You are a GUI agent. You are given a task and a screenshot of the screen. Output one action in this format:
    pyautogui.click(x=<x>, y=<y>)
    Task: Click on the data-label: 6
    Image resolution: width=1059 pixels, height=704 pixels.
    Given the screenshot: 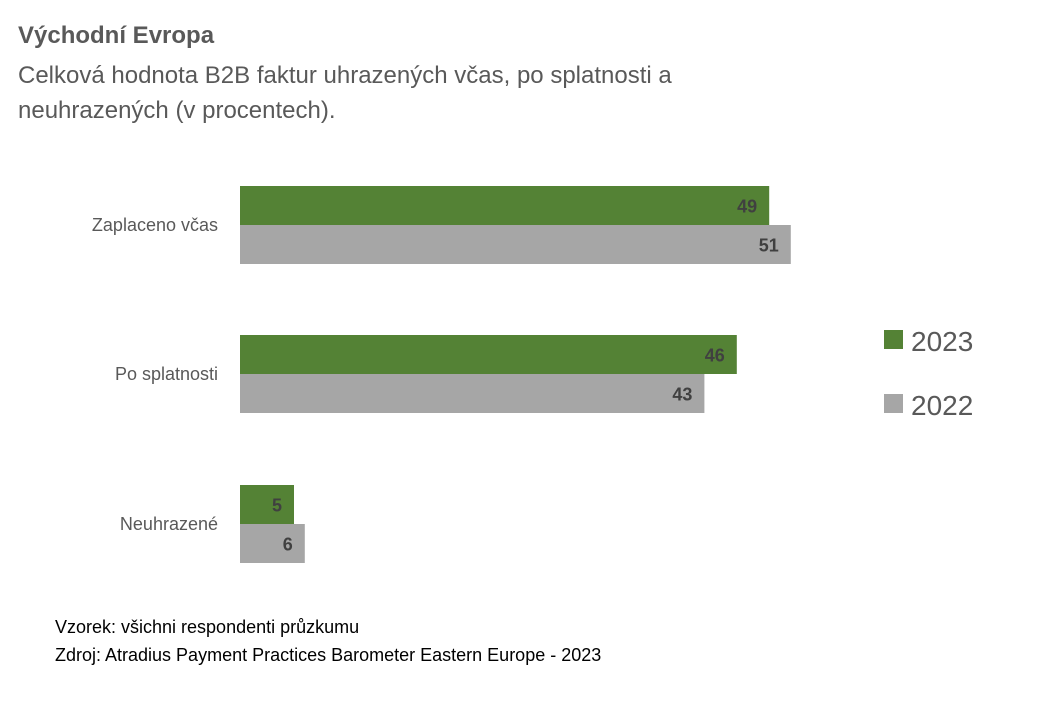 What is the action you would take?
    pyautogui.click(x=288, y=545)
    